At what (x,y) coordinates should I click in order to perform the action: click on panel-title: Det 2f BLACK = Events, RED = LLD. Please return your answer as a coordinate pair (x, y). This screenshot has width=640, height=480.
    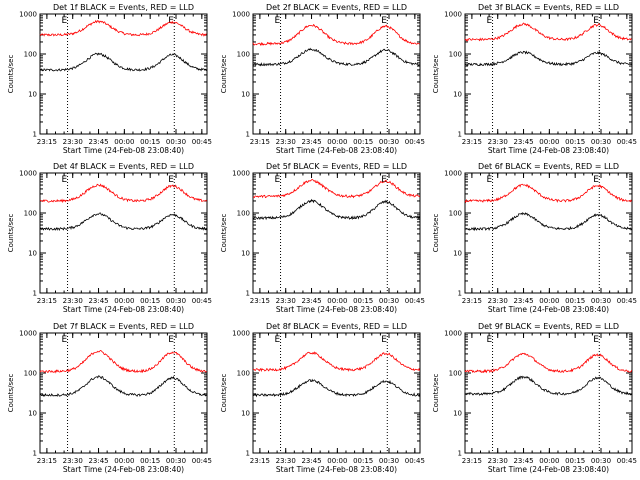
    Looking at the image, I should click on (336, 7).